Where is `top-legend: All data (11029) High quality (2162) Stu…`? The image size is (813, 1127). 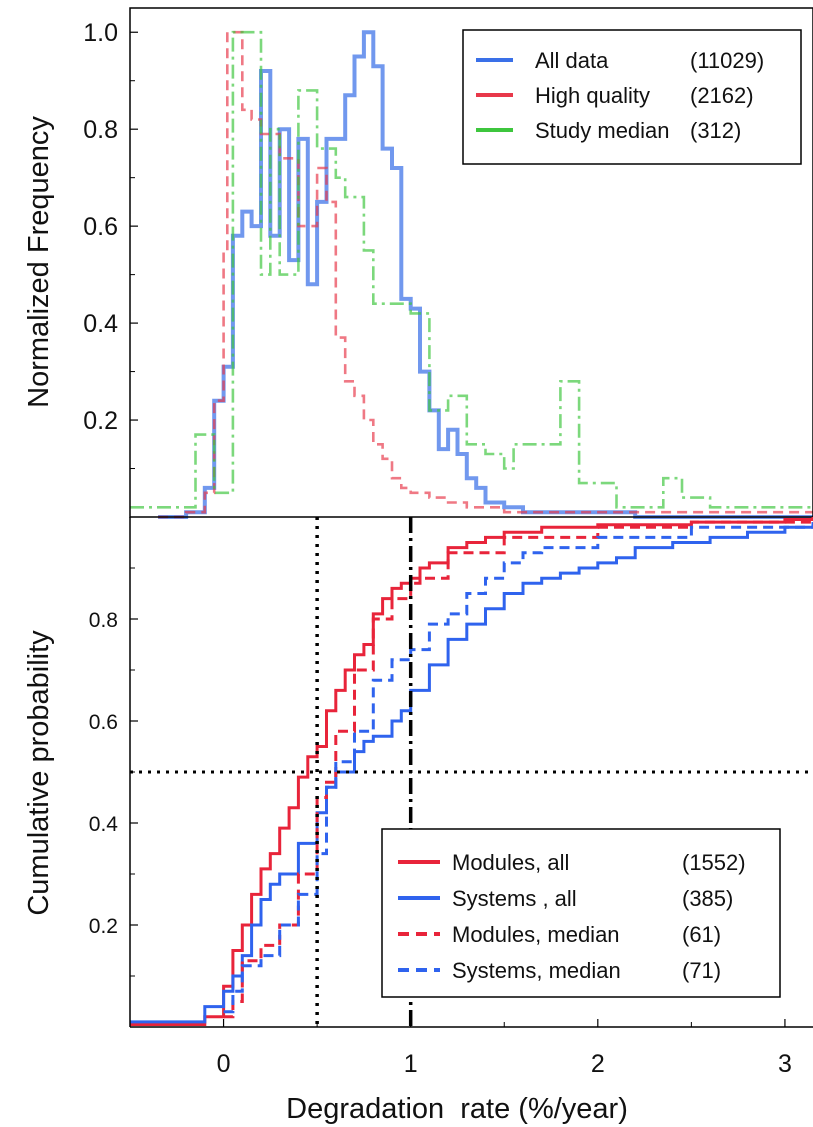
top-legend: All data (11029) High quality (2162) Stu… is located at coordinates (632, 97).